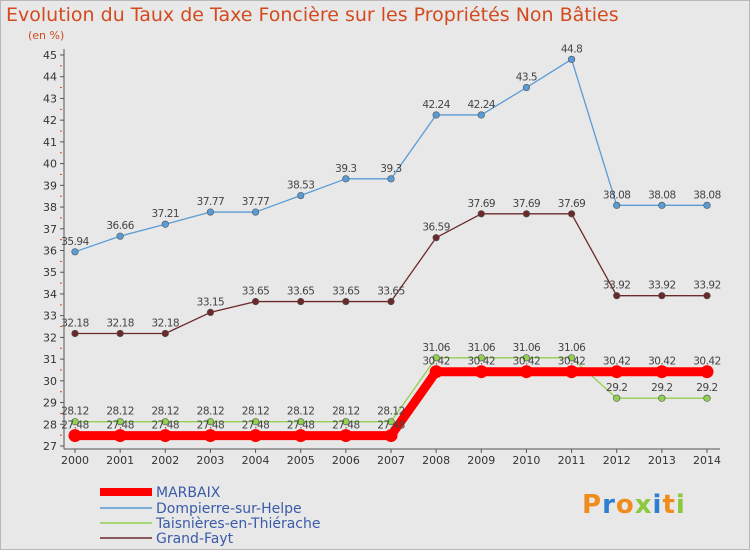  Describe the element at coordinates (571, 49) in the screenshot. I see `data-label: 44.8` at that location.